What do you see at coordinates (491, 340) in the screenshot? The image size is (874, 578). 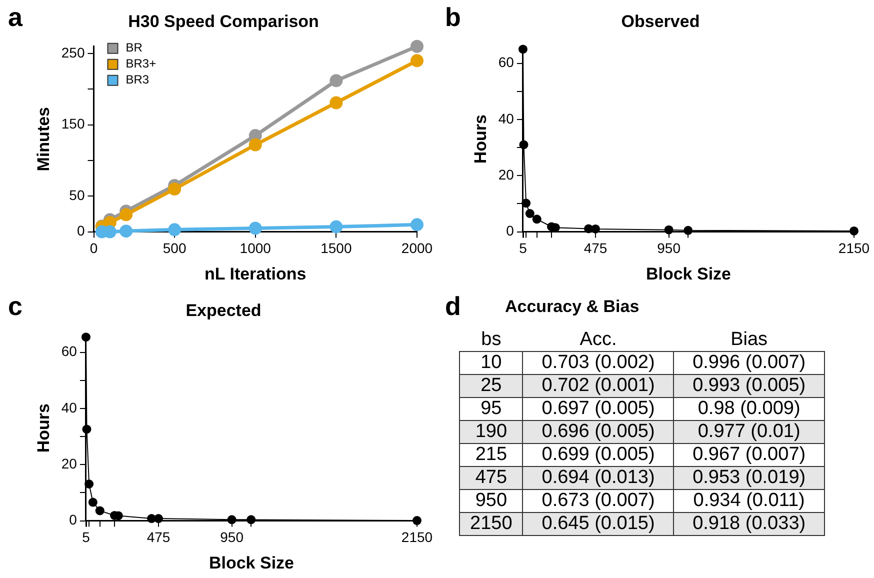 I see `text: bs` at bounding box center [491, 340].